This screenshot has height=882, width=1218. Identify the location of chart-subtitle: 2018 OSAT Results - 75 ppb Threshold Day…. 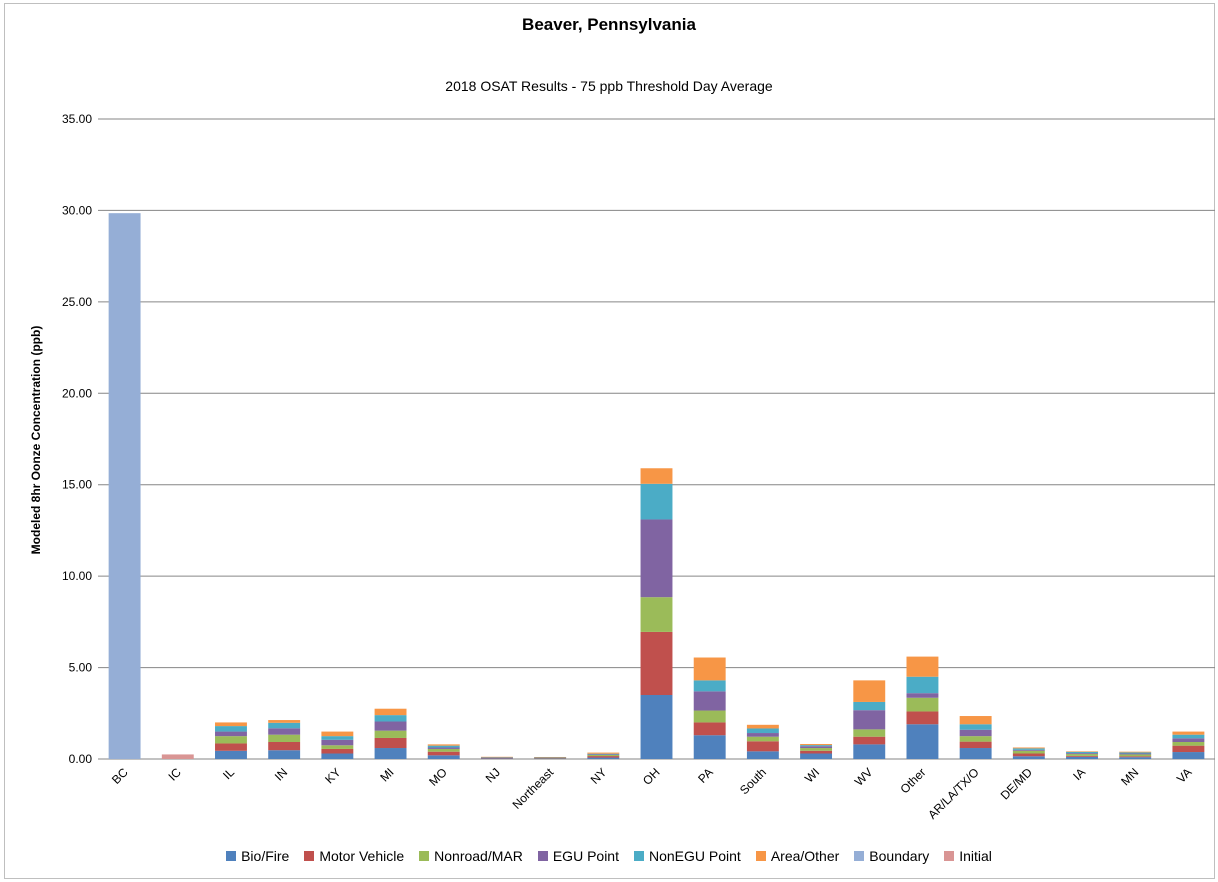
(609, 86).